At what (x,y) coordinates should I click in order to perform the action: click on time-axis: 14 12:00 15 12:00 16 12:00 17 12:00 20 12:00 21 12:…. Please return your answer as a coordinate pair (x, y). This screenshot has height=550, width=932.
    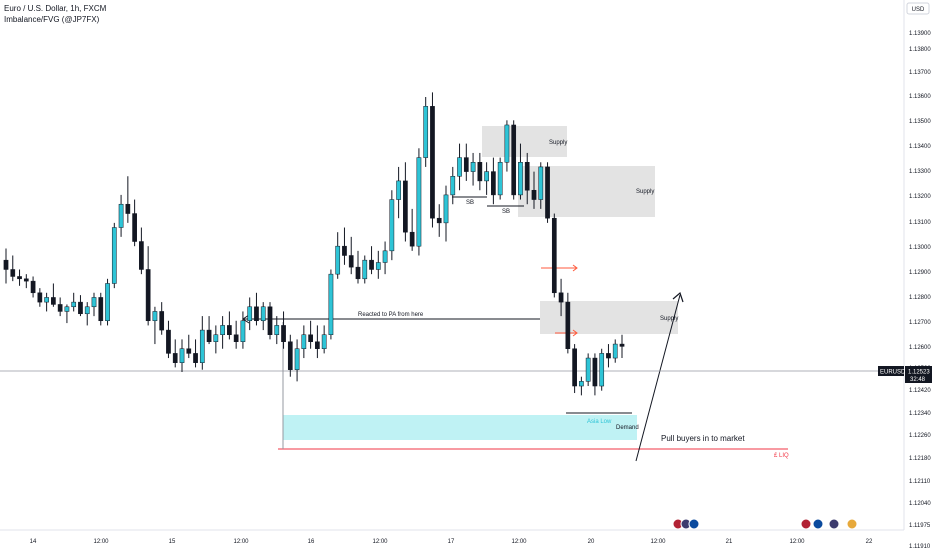
    Looking at the image, I should click on (451, 542).